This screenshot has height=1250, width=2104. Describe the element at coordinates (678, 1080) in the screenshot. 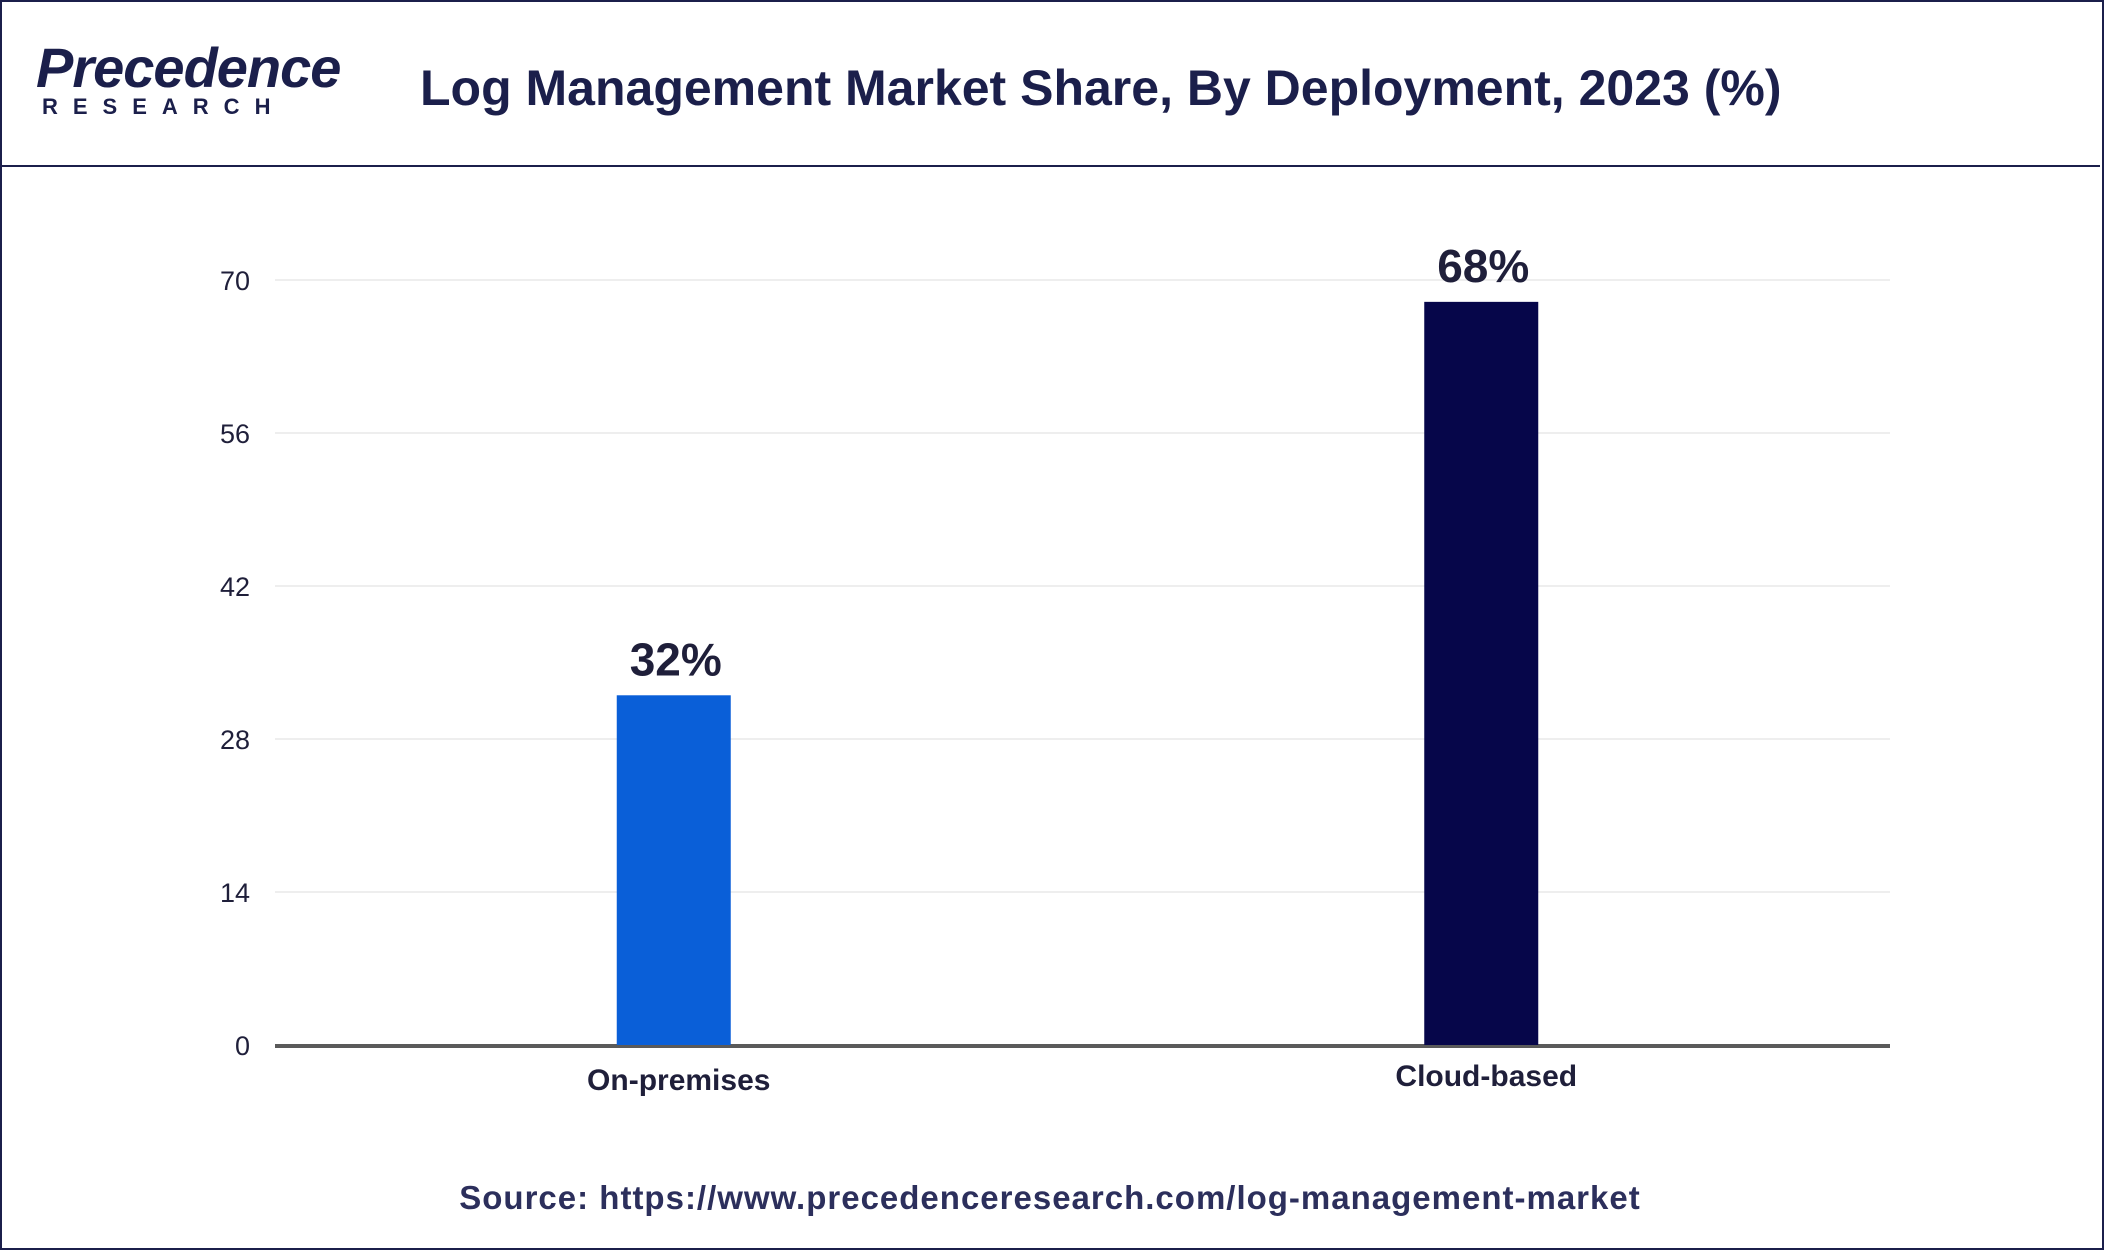

I see `x-category-label: On-premises` at that location.